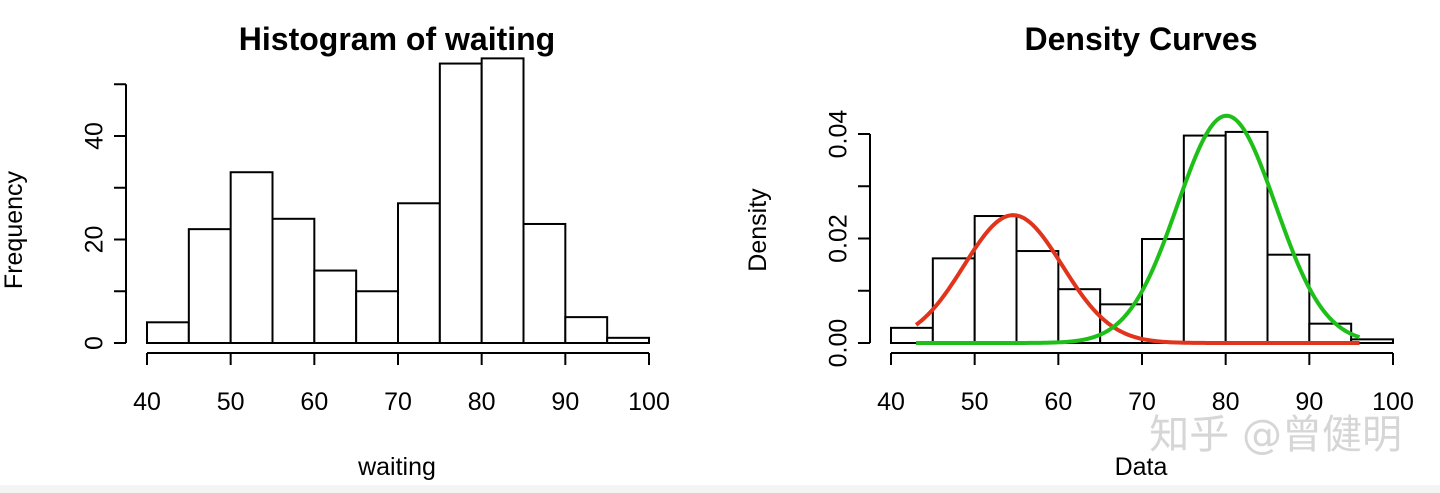 The height and width of the screenshot is (493, 1440). What do you see at coordinates (839, 238) in the screenshot?
I see `y-tick-label: 0.02` at bounding box center [839, 238].